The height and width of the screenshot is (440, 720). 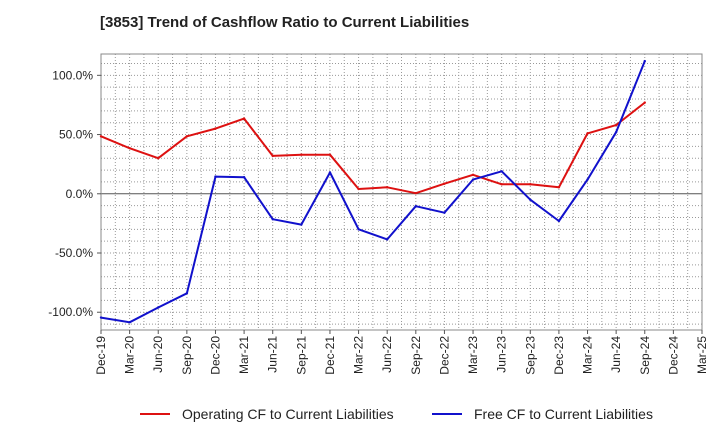 What do you see at coordinates (215, 355) in the screenshot?
I see `x-tick-label: Dec-20` at bounding box center [215, 355].